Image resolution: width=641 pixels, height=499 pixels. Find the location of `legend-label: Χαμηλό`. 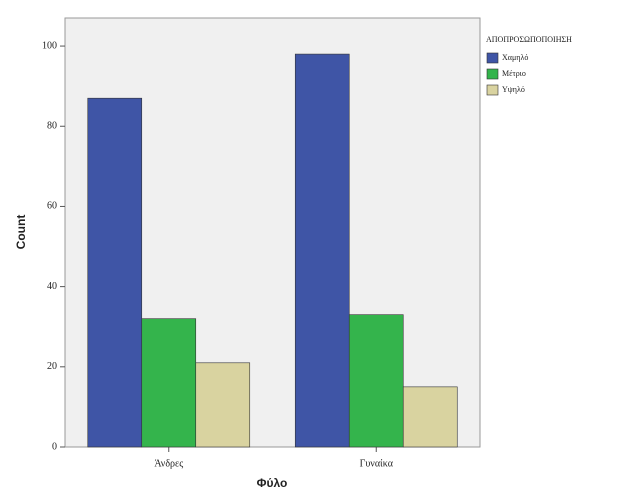

legend-label: Χαμηλό is located at coordinates (515, 57).